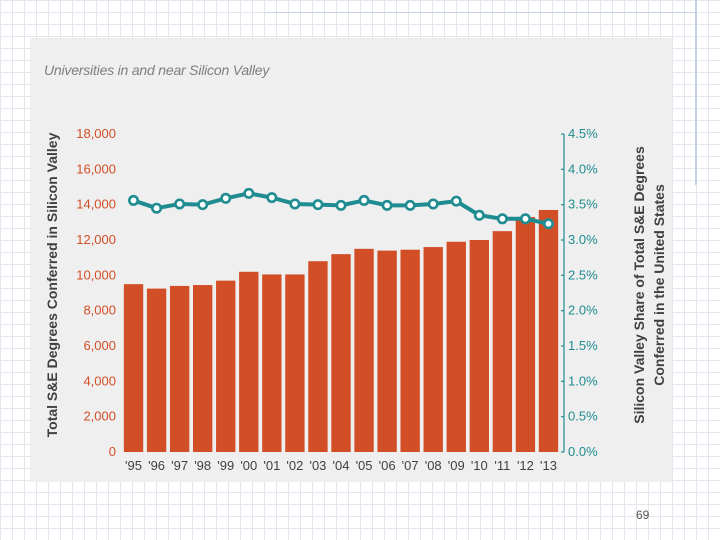 The image size is (720, 540). Describe the element at coordinates (96, 274) in the screenshot. I see `left-tick-label: 10,000` at that location.